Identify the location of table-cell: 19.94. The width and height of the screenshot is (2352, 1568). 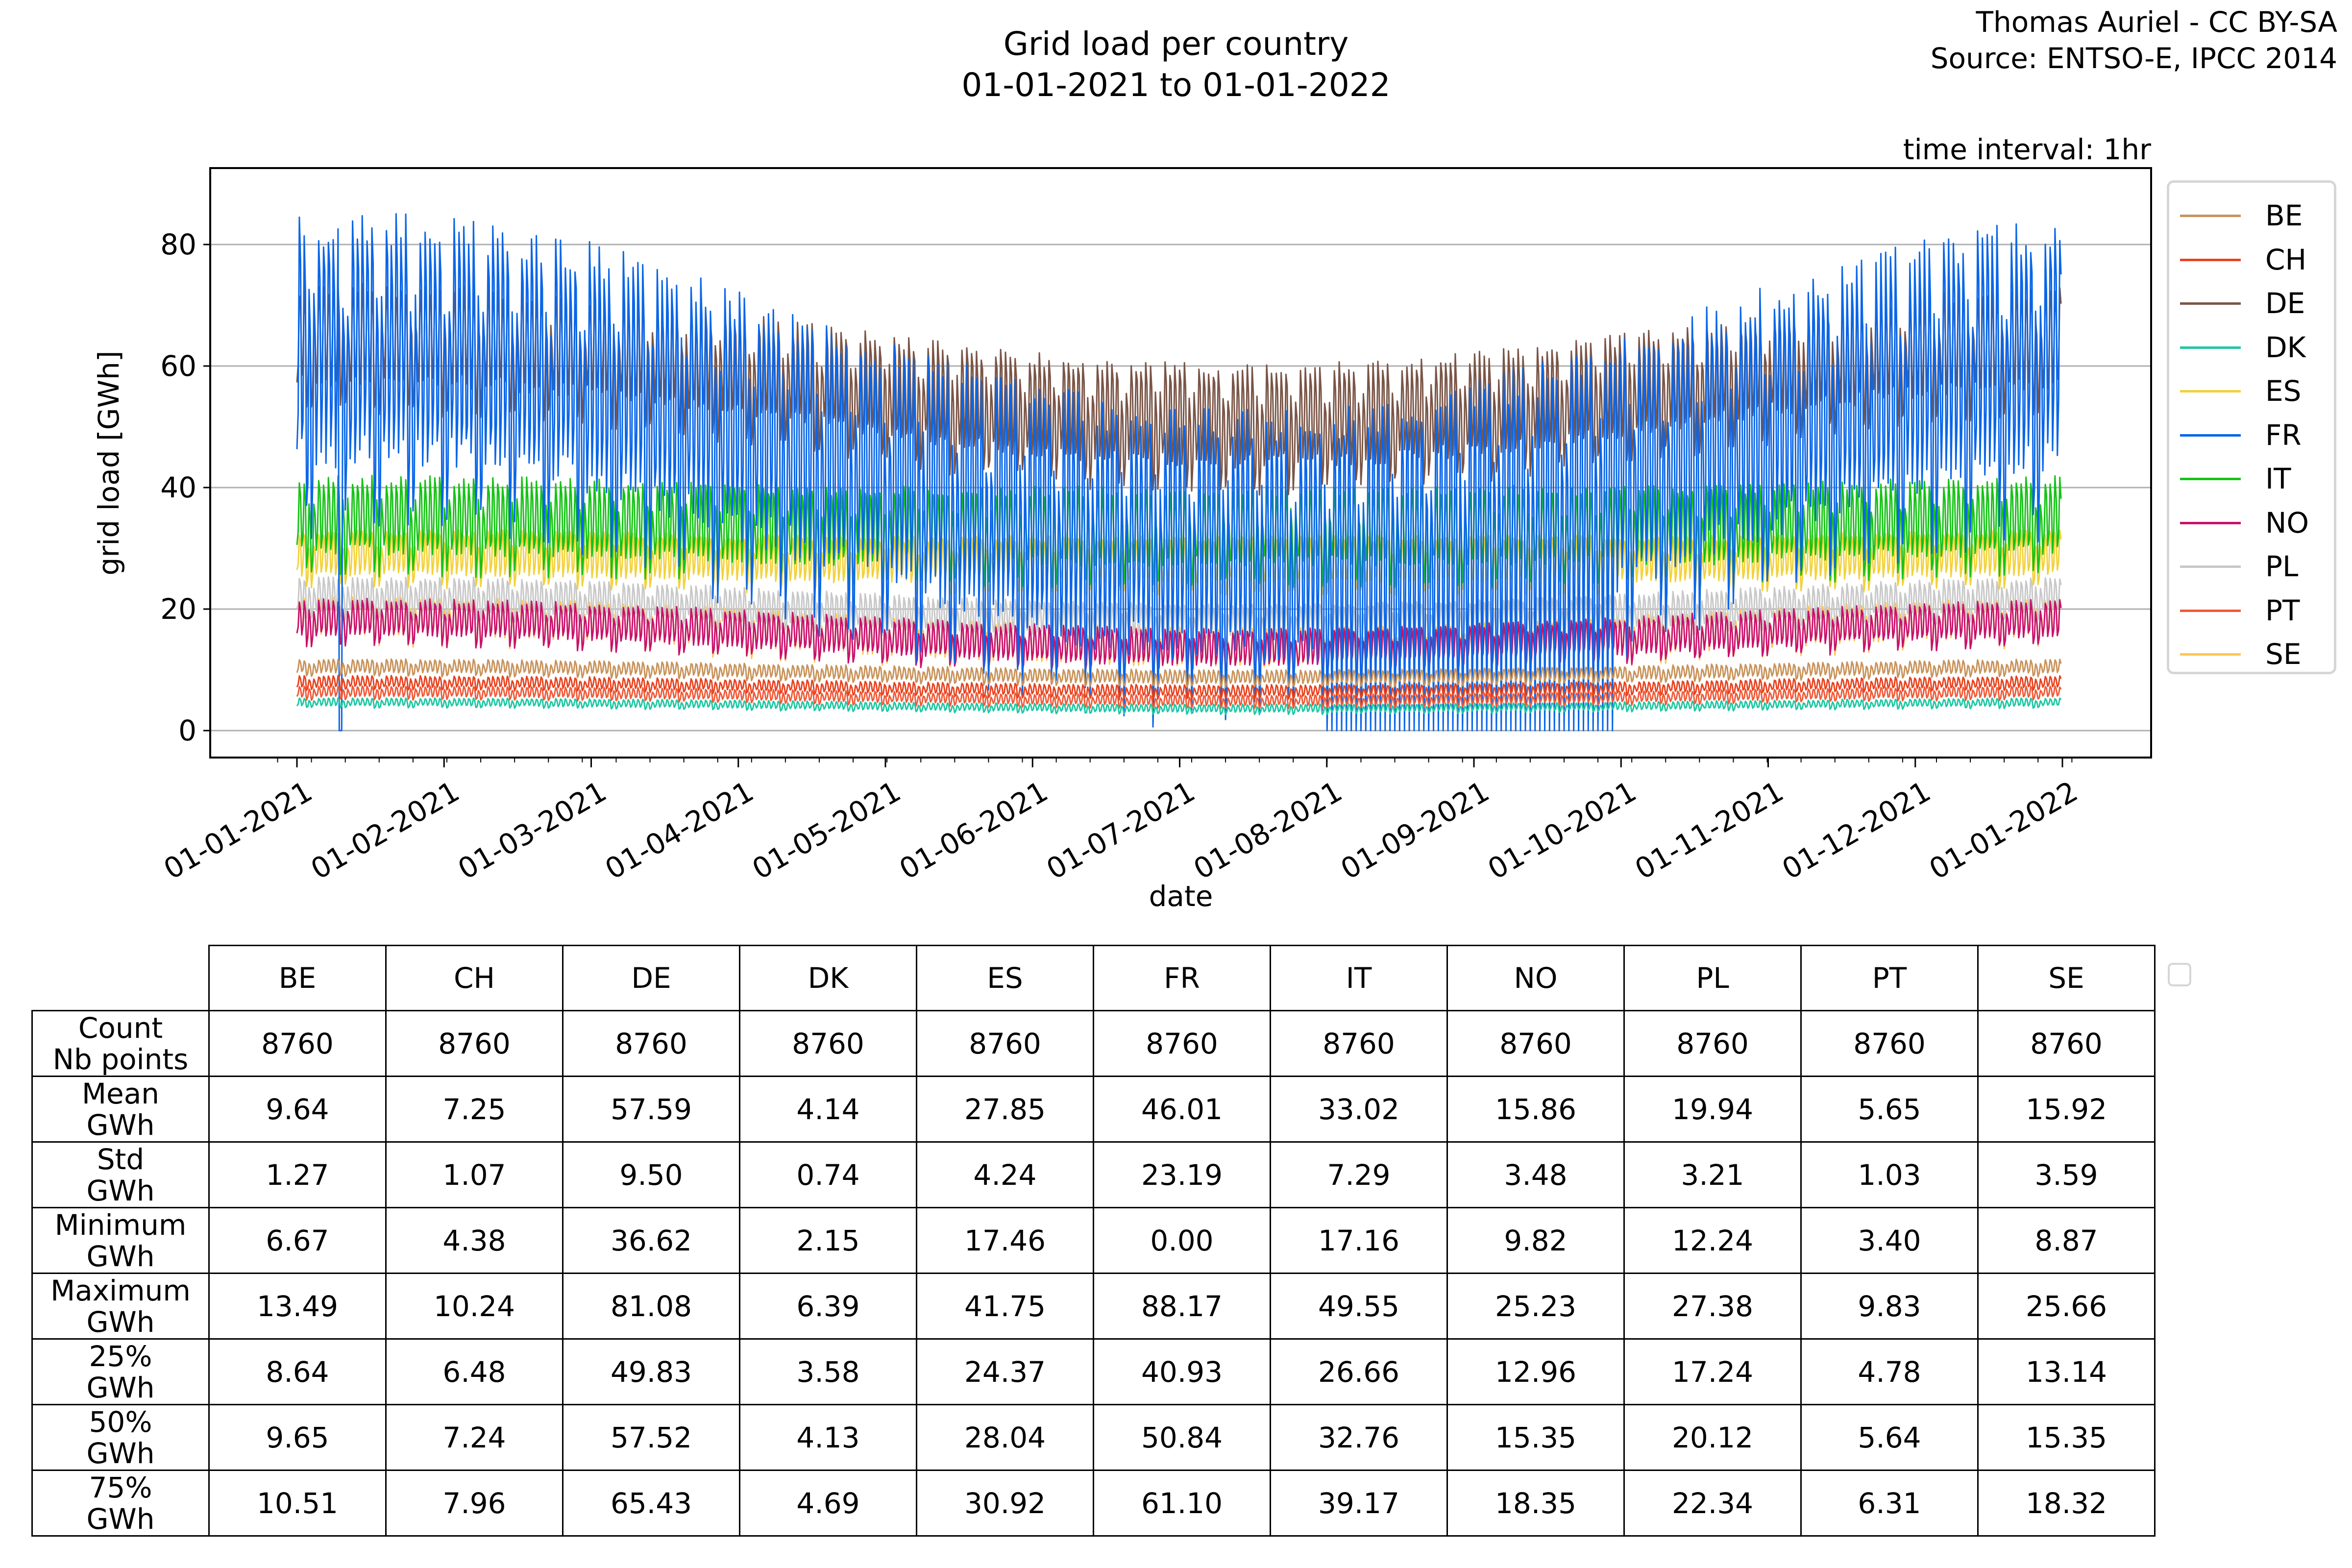
(1712, 1109).